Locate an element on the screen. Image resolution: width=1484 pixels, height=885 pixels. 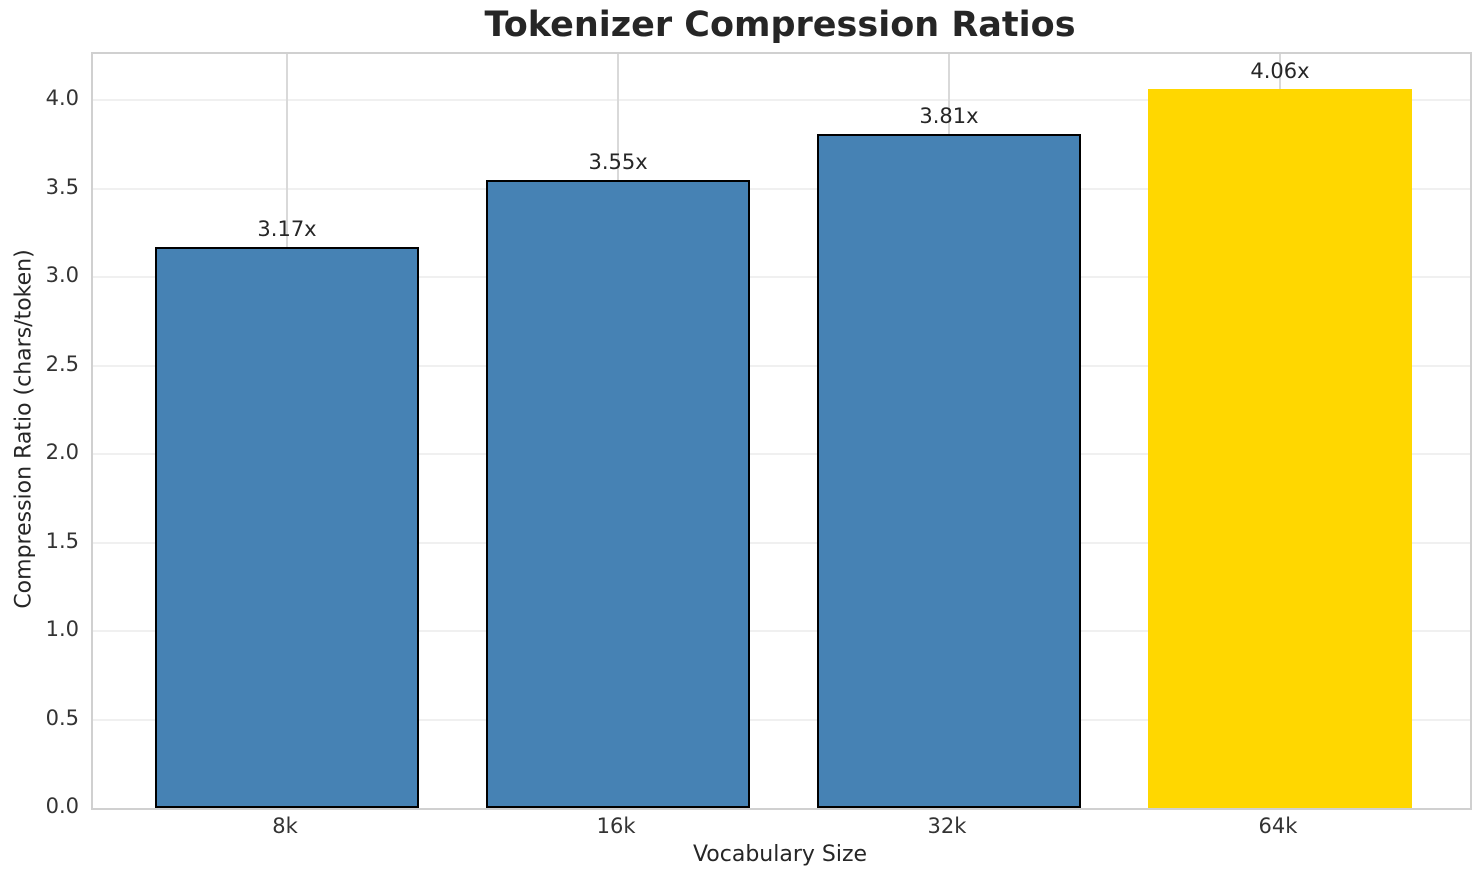
y-tick-label: 0.0 is located at coordinates (62, 806).